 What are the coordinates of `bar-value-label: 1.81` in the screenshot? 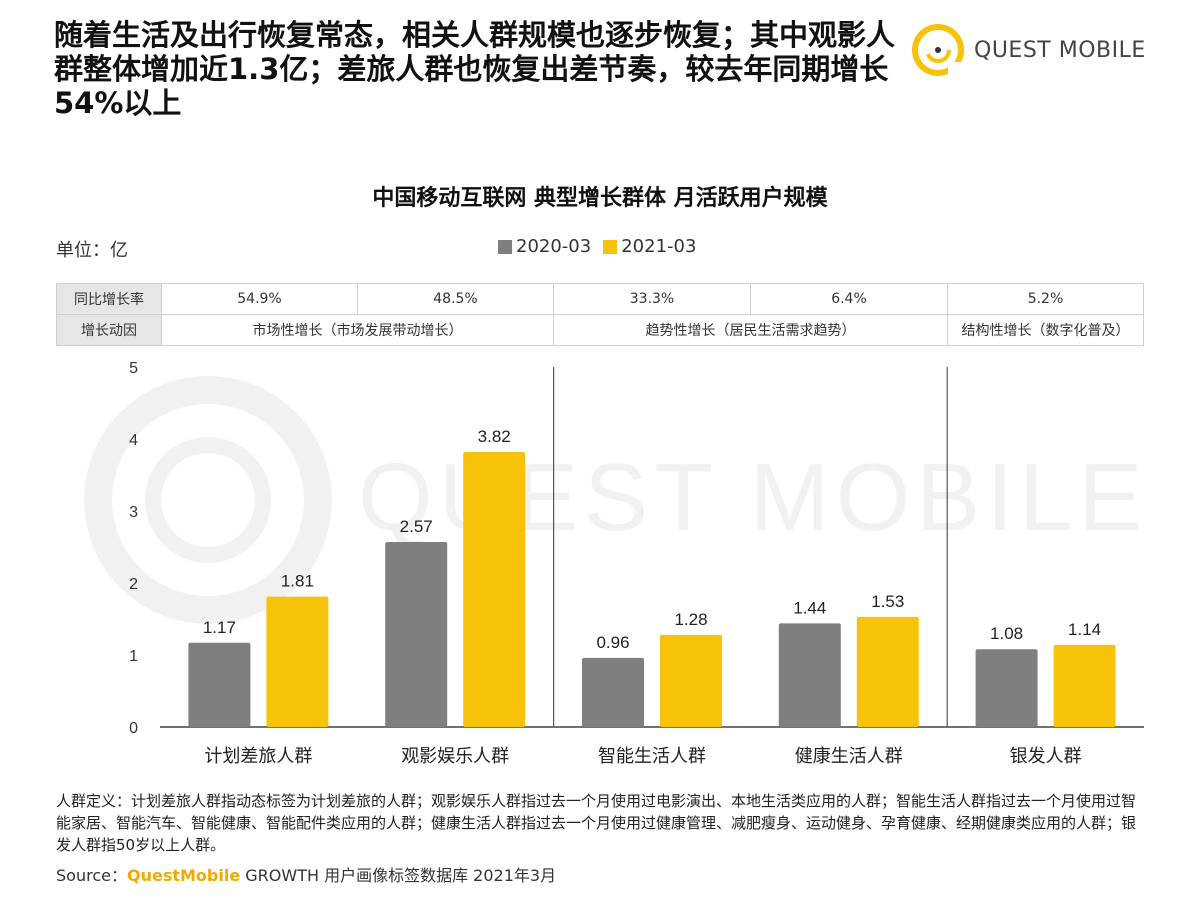 It's located at (297, 581).